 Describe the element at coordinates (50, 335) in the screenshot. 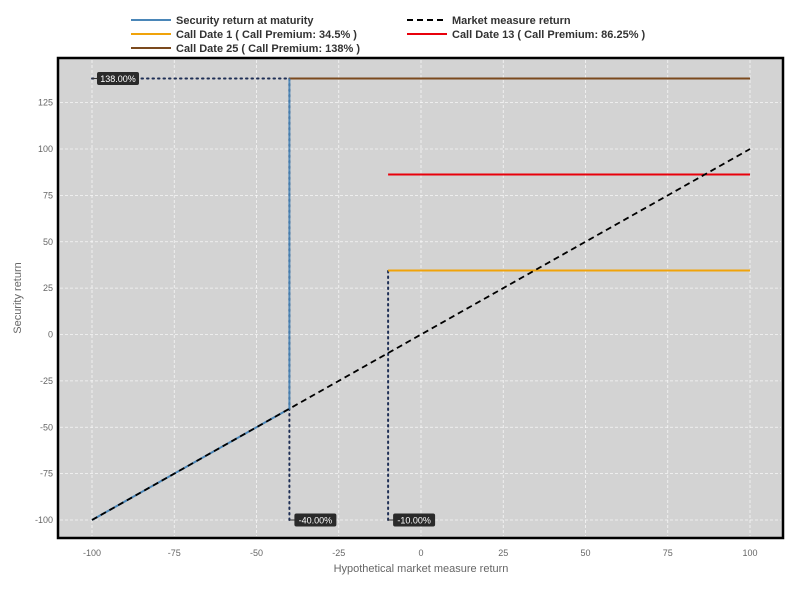

I see `y-tick-label: 0` at that location.